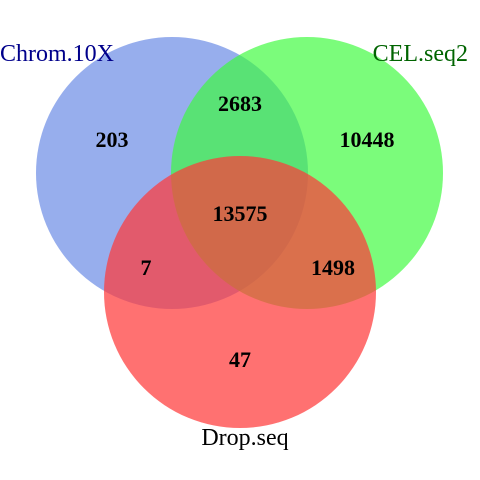 The width and height of the screenshot is (480, 480). What do you see at coordinates (240, 103) in the screenshot?
I see `count-chrom-cel: 2683` at bounding box center [240, 103].